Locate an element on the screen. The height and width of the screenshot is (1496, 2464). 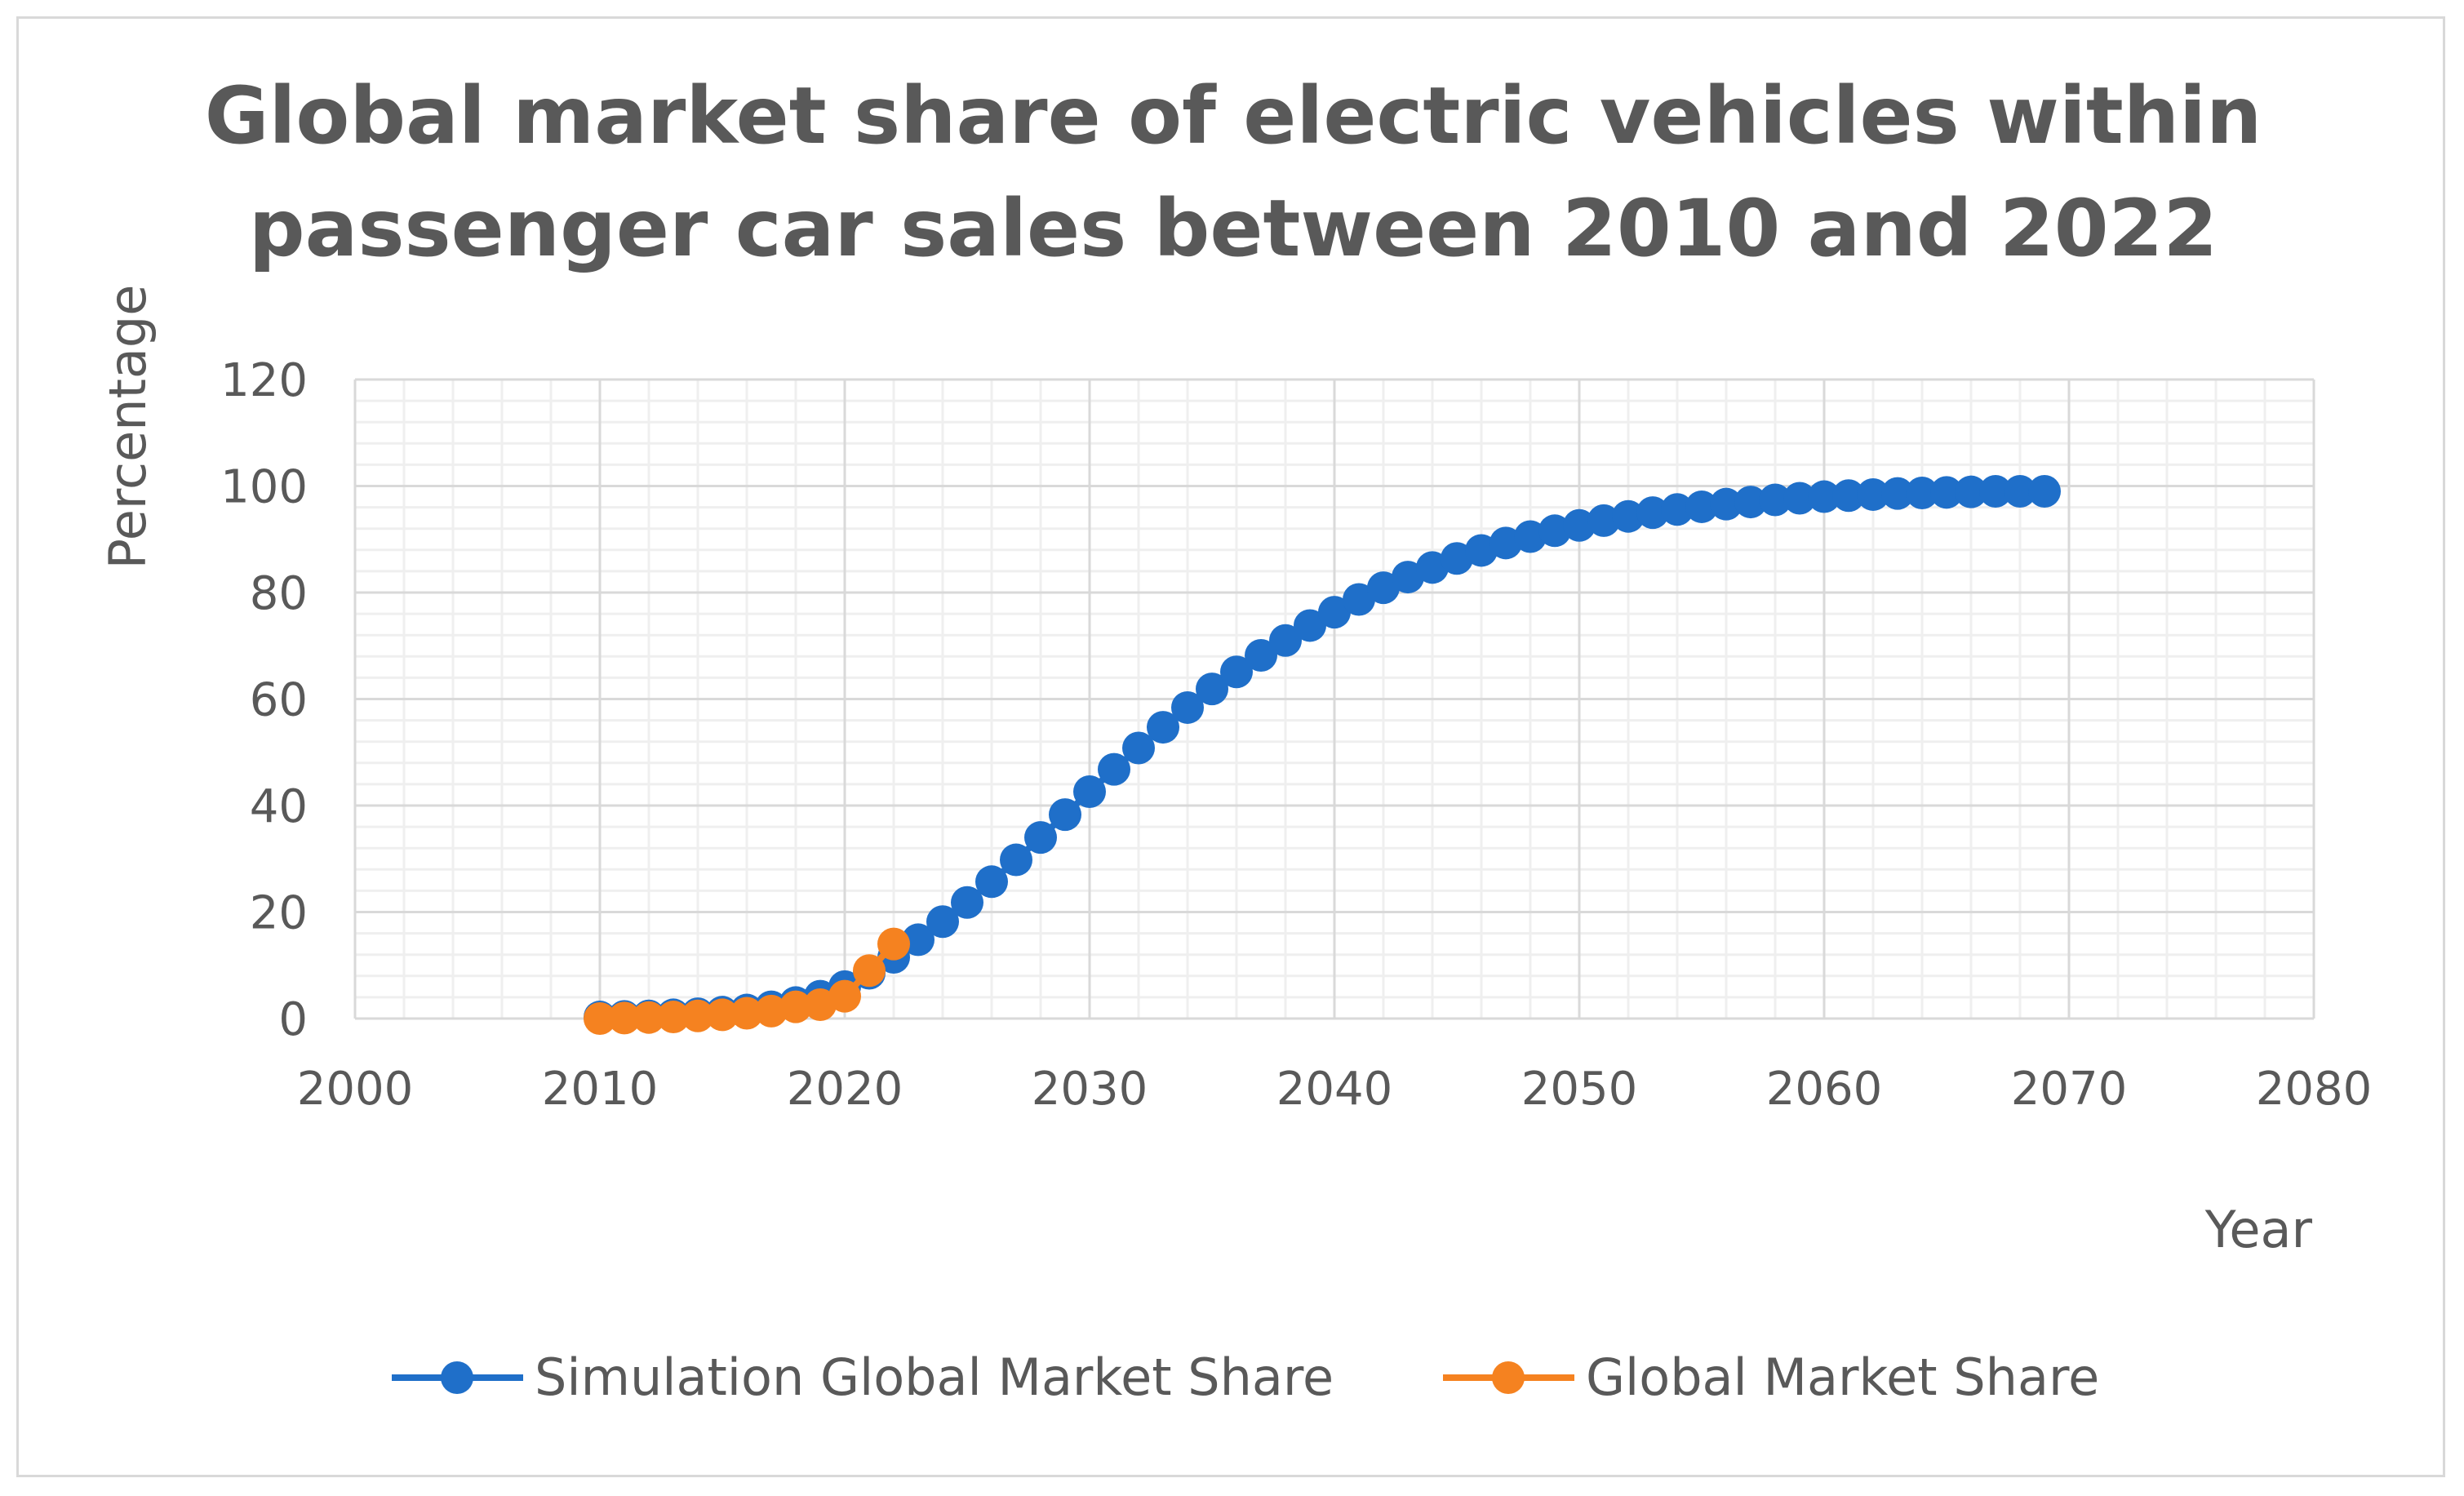
x-tick-label: 2050 is located at coordinates (1580, 1089).